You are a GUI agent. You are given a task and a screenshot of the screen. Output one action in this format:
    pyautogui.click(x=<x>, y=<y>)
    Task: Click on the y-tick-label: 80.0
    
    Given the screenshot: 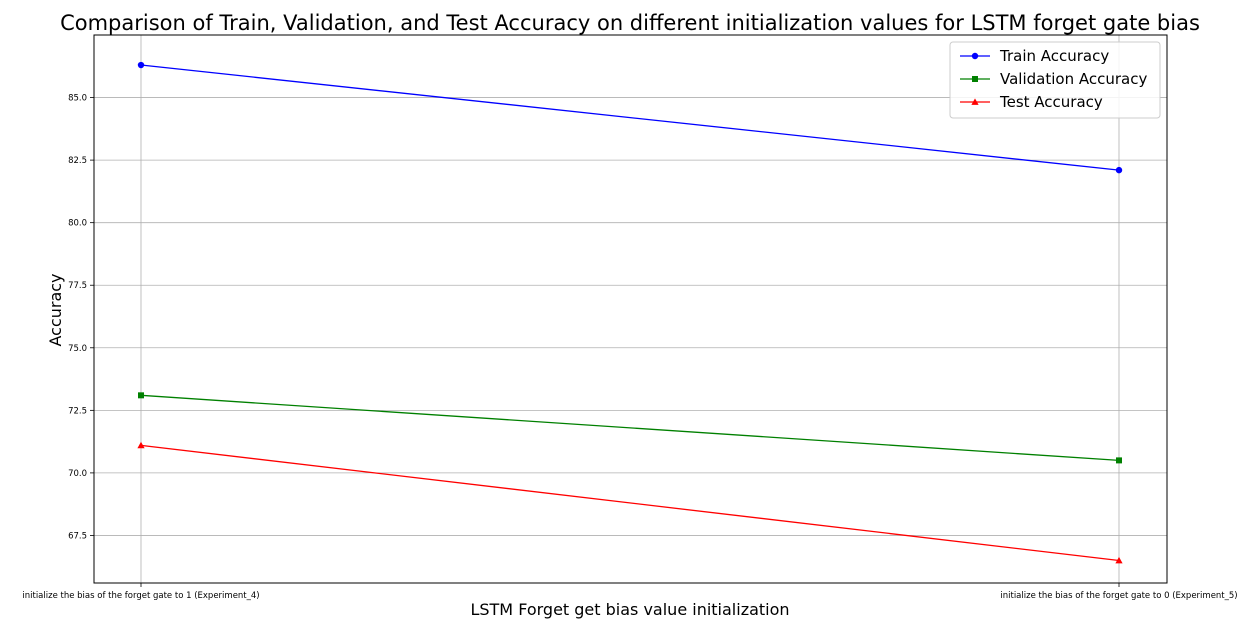 What is the action you would take?
    pyautogui.click(x=77, y=224)
    